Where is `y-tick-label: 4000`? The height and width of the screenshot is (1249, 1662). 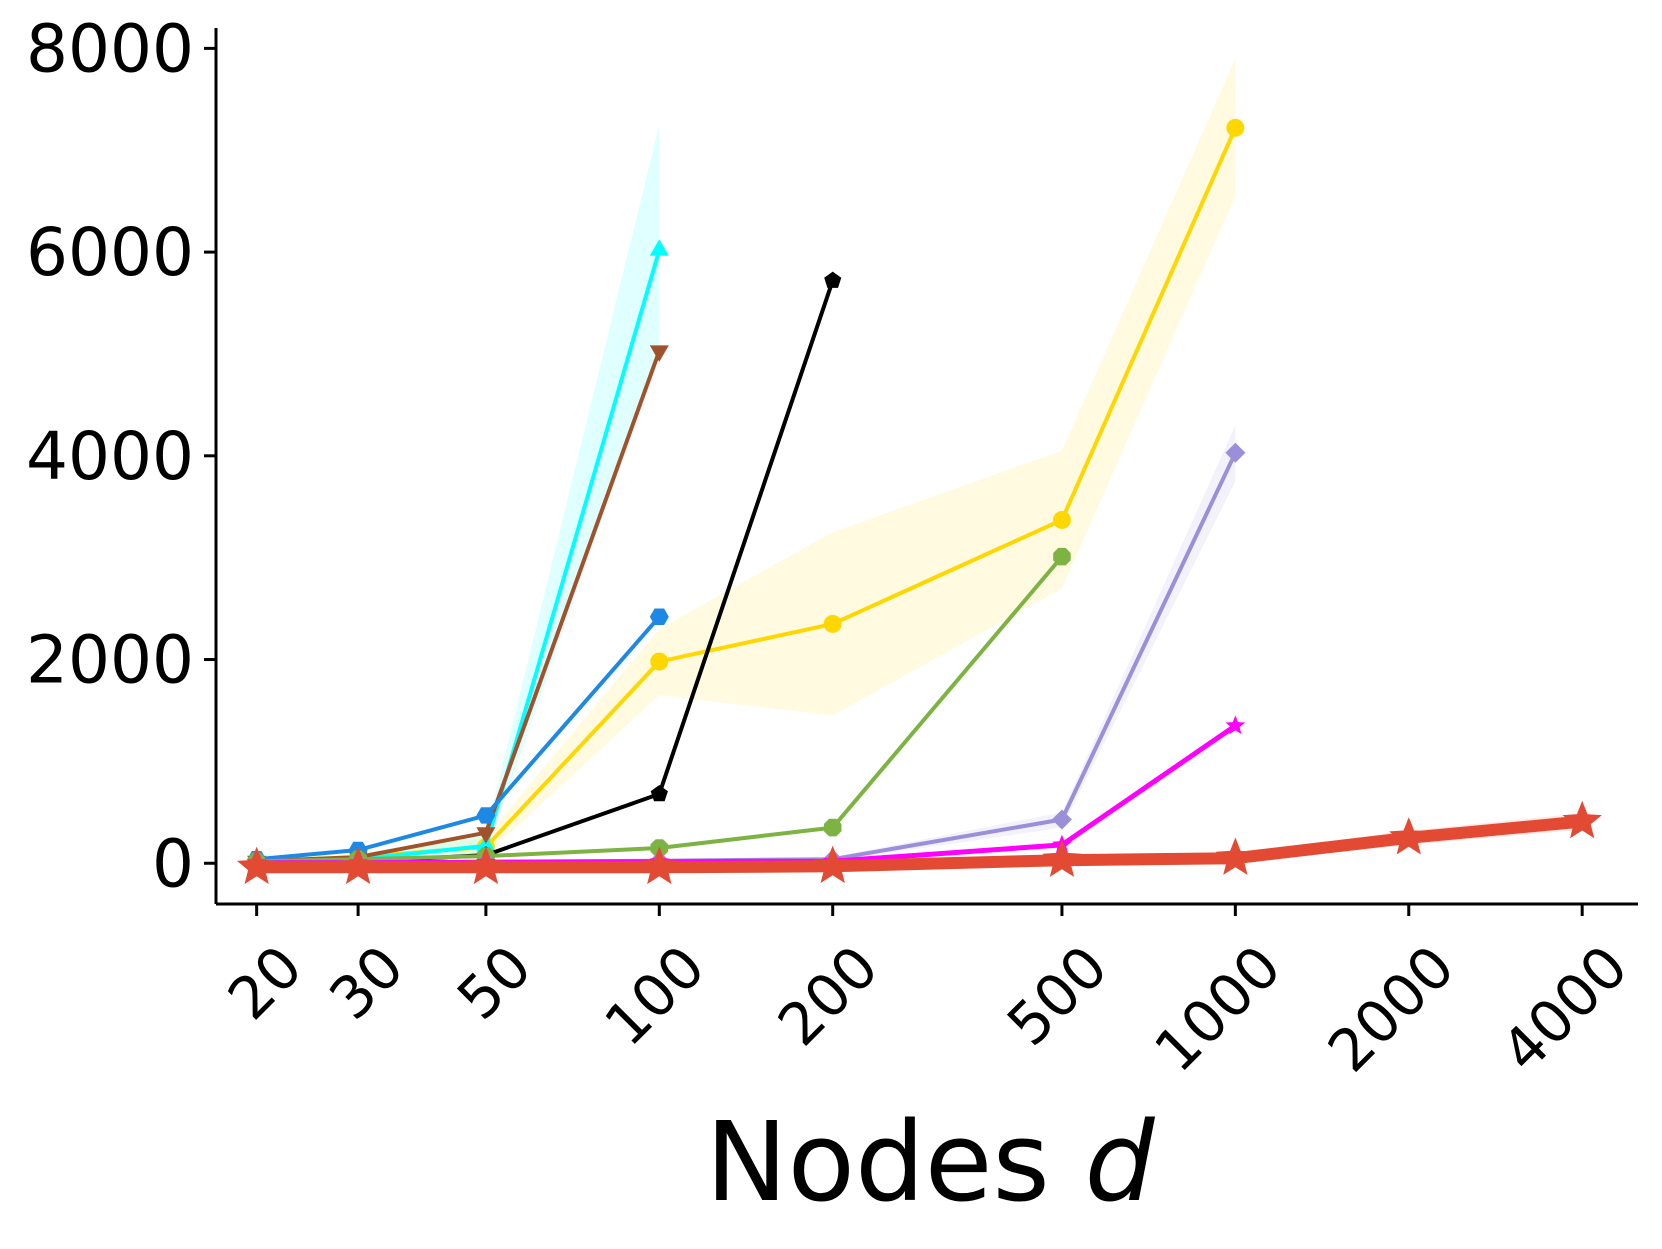 y-tick-label: 4000 is located at coordinates (110, 456).